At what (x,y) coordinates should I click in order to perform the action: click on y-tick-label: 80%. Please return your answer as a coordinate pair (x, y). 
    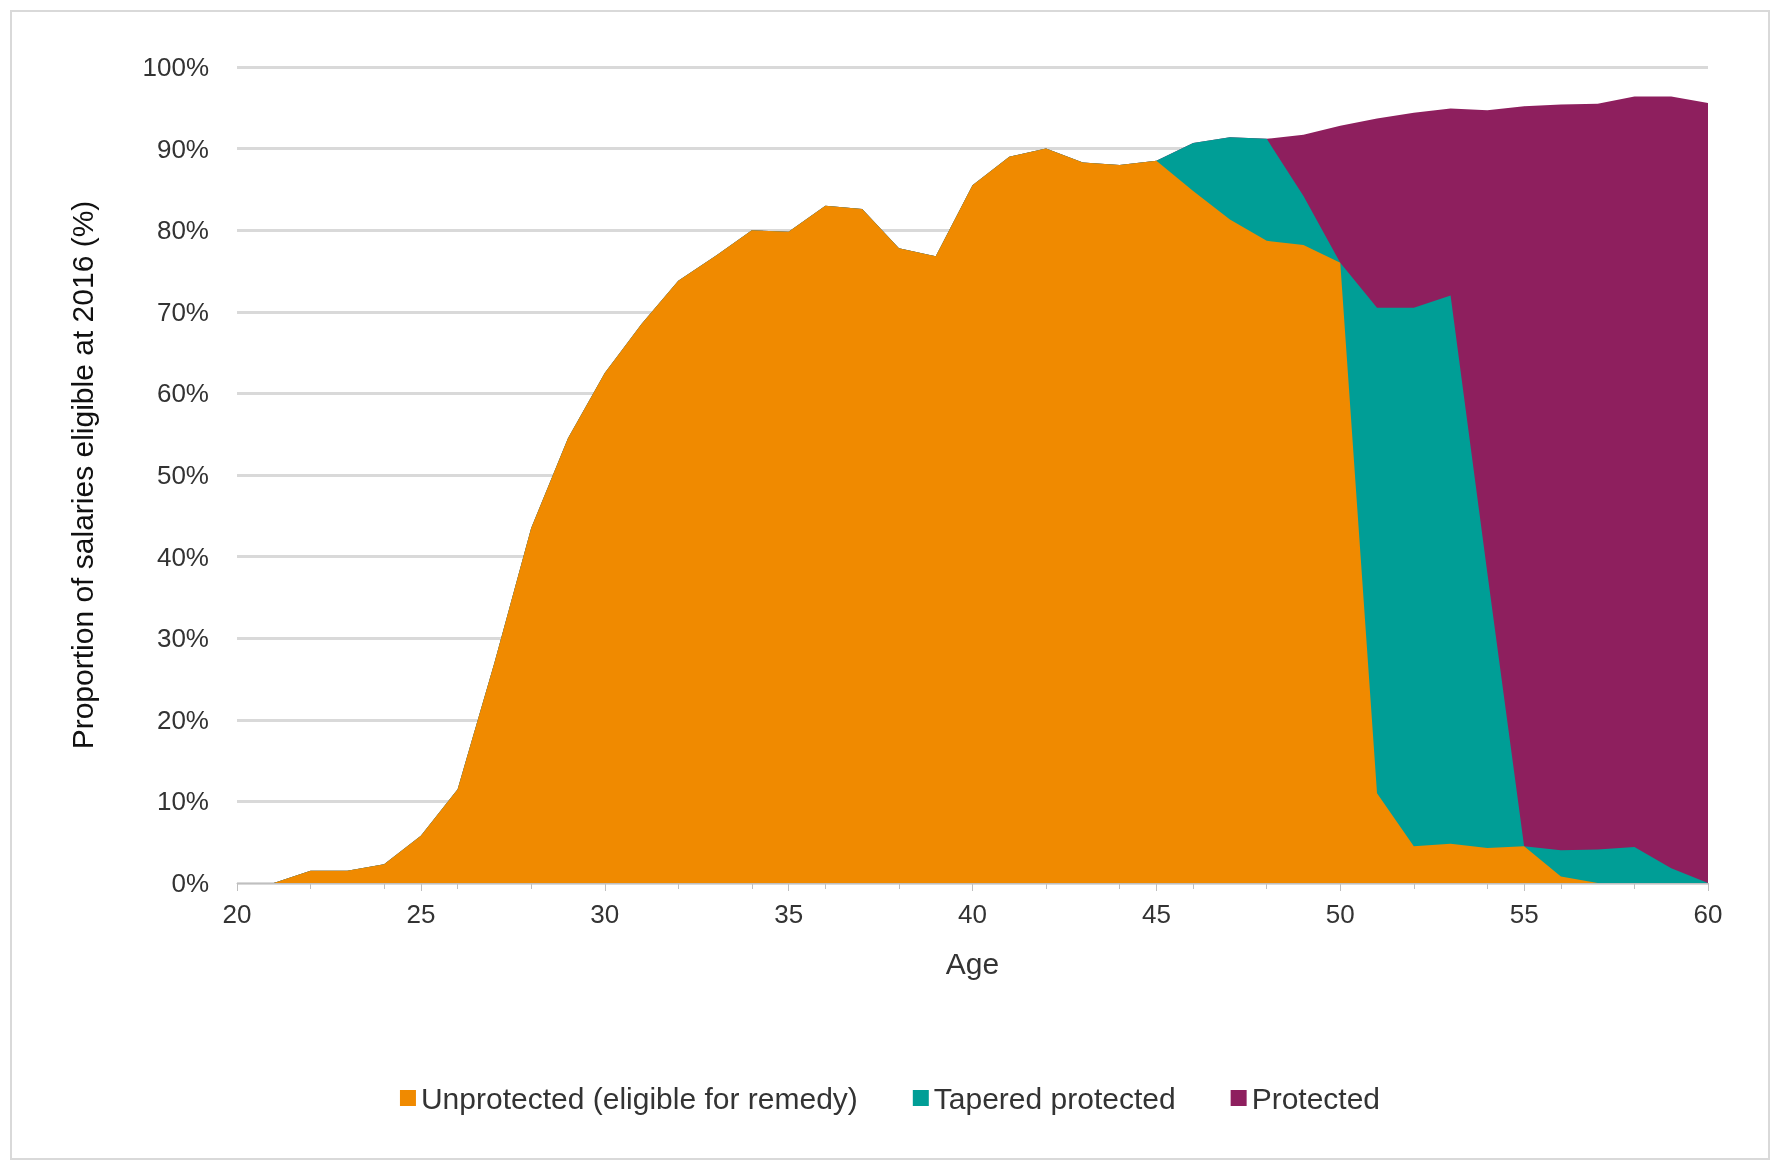
    Looking at the image, I should click on (182, 230).